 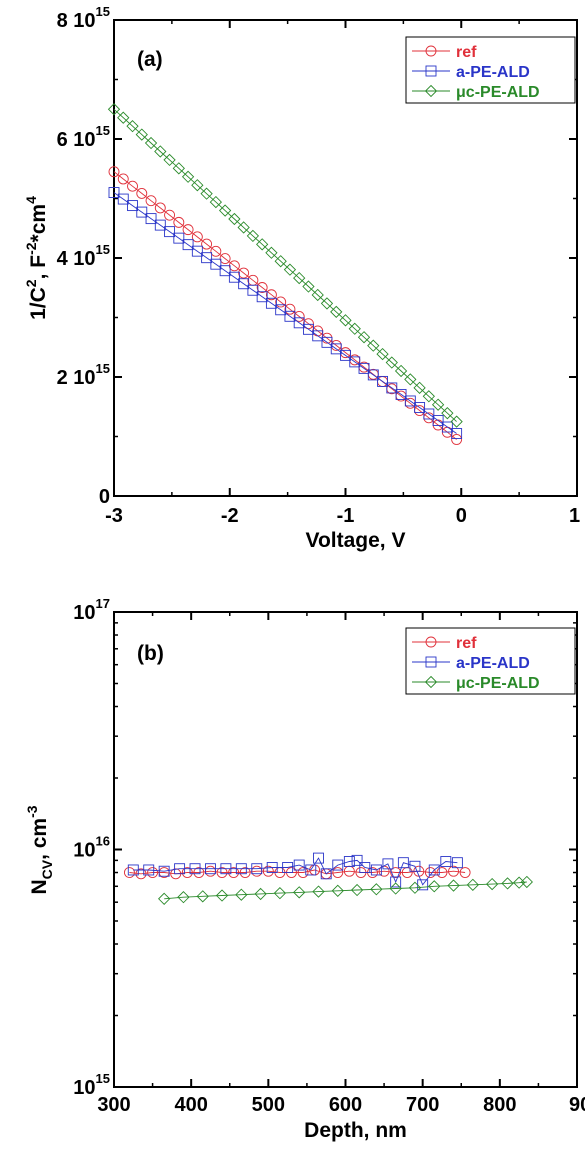 I want to click on series-a-PE-ALD, so click(x=295, y=871).